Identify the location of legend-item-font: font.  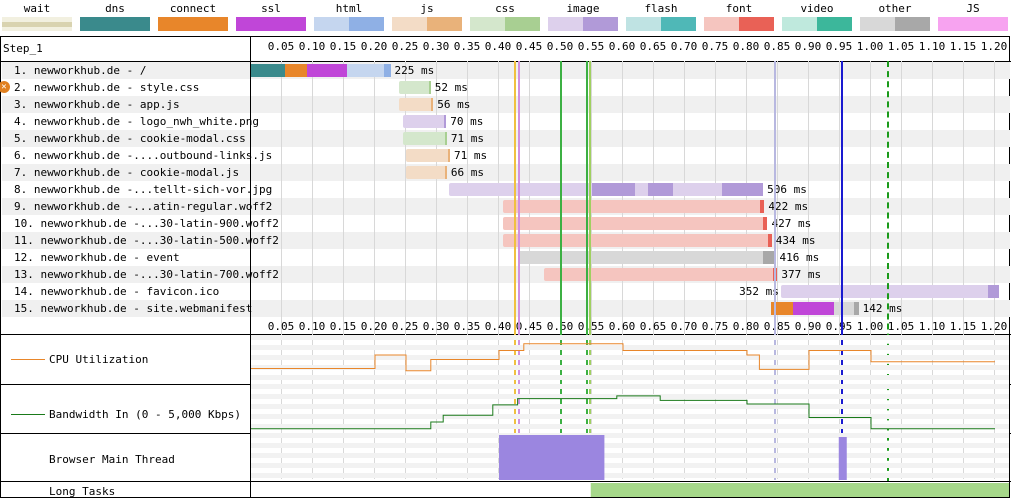
(739, 16).